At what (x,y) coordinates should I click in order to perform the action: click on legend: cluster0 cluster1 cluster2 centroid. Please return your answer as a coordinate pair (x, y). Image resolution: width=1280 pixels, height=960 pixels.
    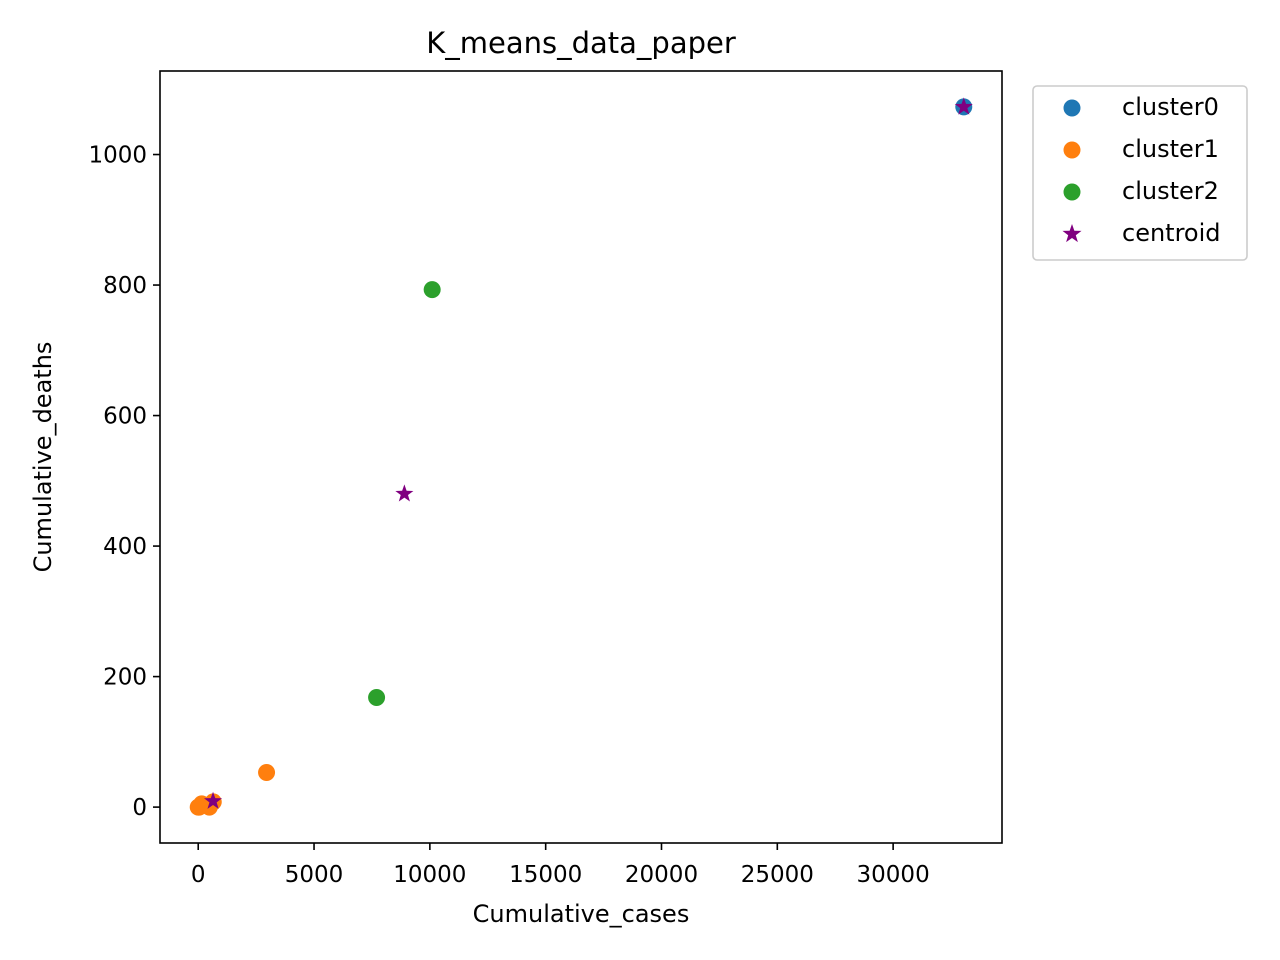
    Looking at the image, I should click on (1140, 173).